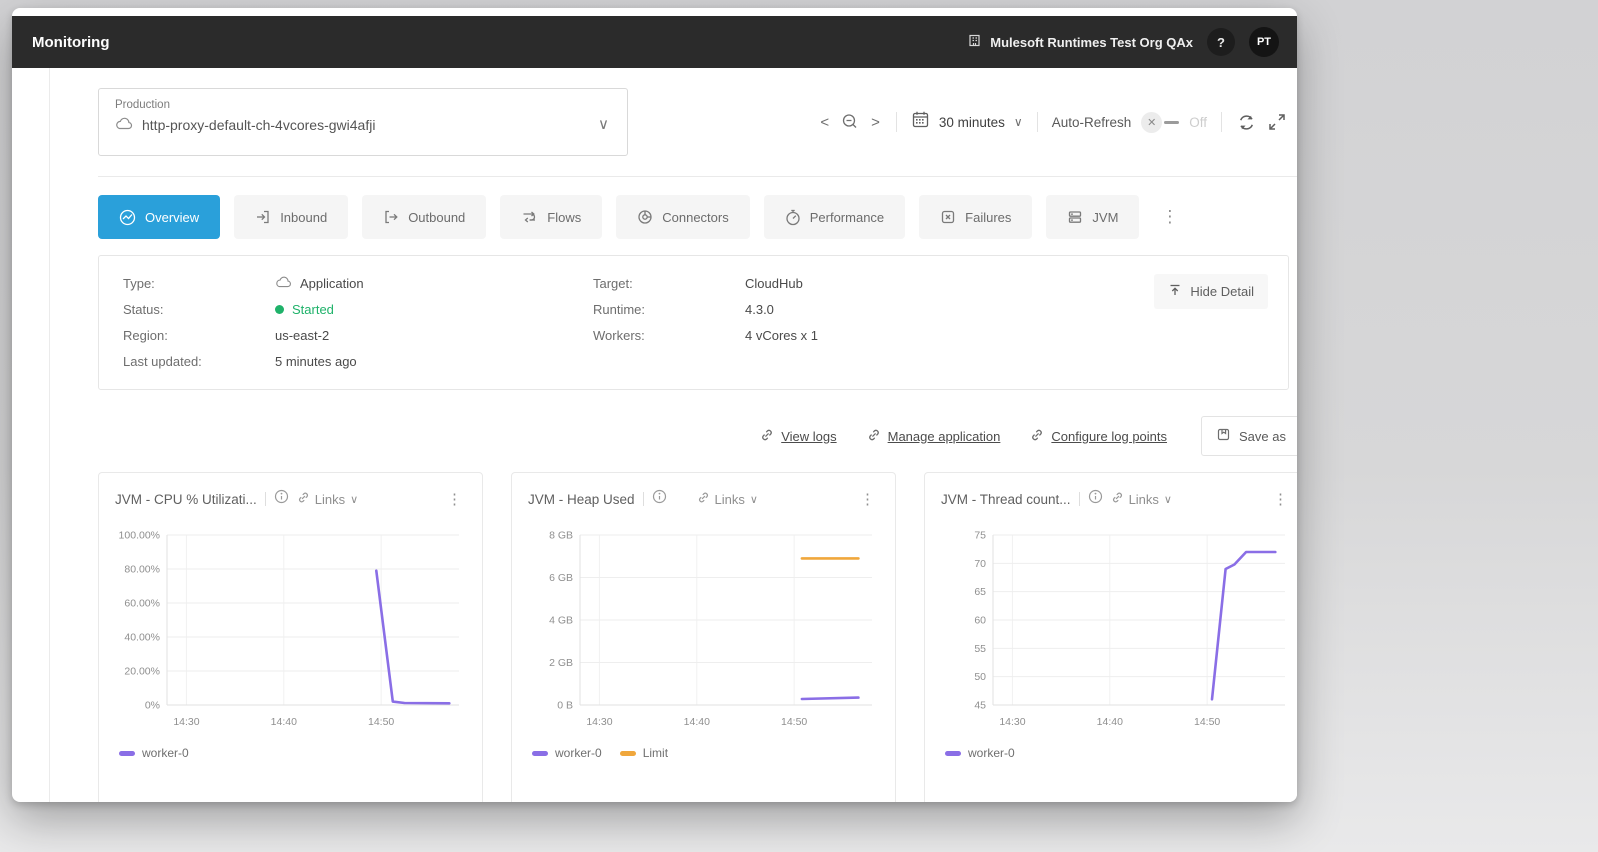 The width and height of the screenshot is (1598, 852). I want to click on detail-label: Runtime:, so click(619, 309).